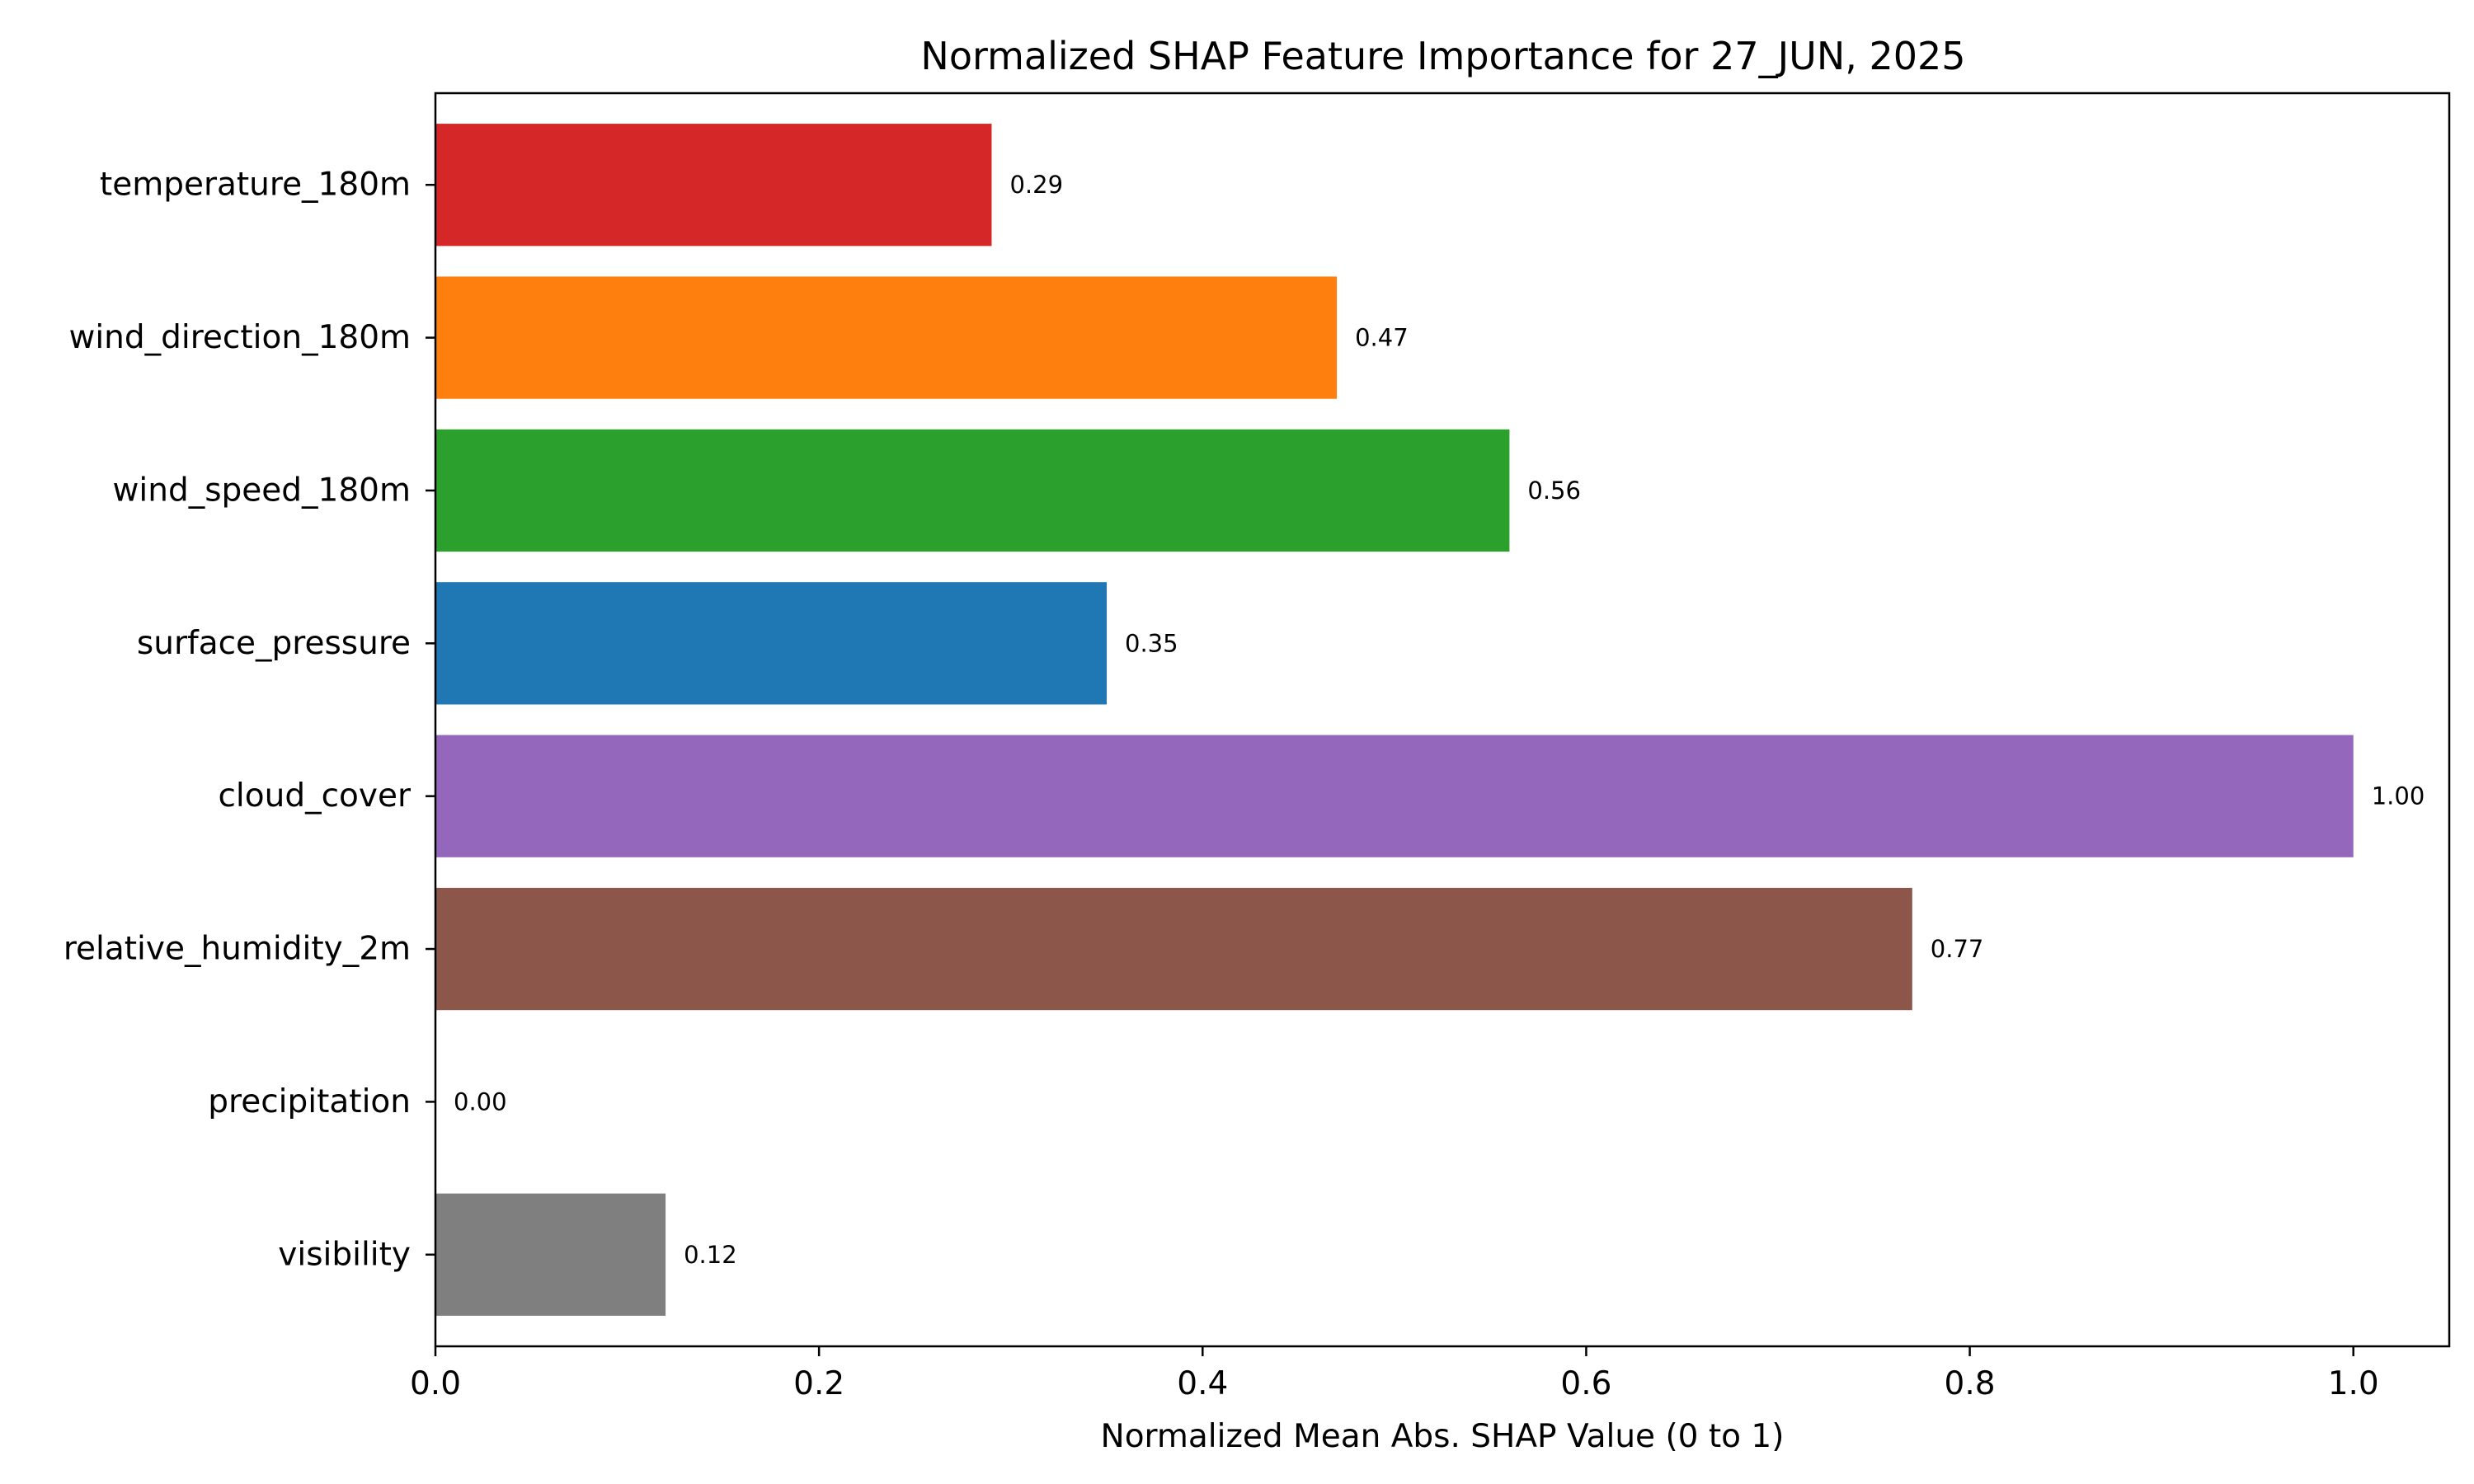 The image size is (2474, 1484). What do you see at coordinates (2398, 796) in the screenshot?
I see `data-label-cloud-cover: 1.00` at bounding box center [2398, 796].